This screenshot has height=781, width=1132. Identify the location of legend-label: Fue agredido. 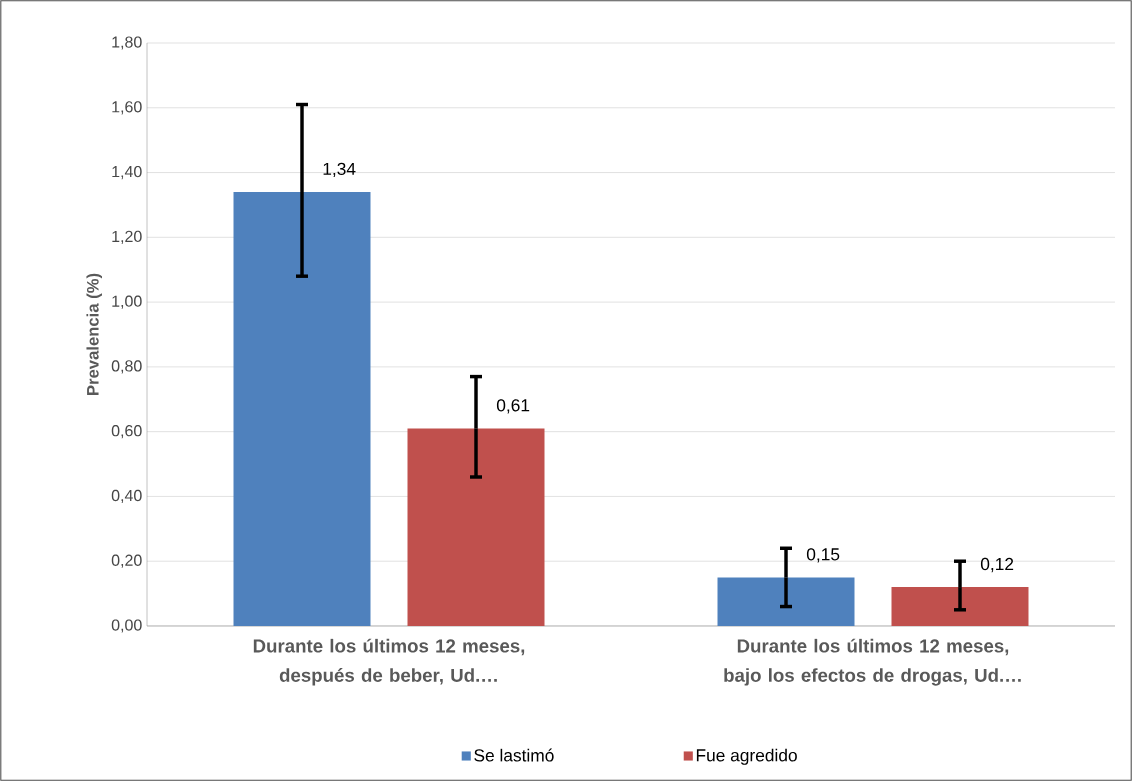
(746, 756).